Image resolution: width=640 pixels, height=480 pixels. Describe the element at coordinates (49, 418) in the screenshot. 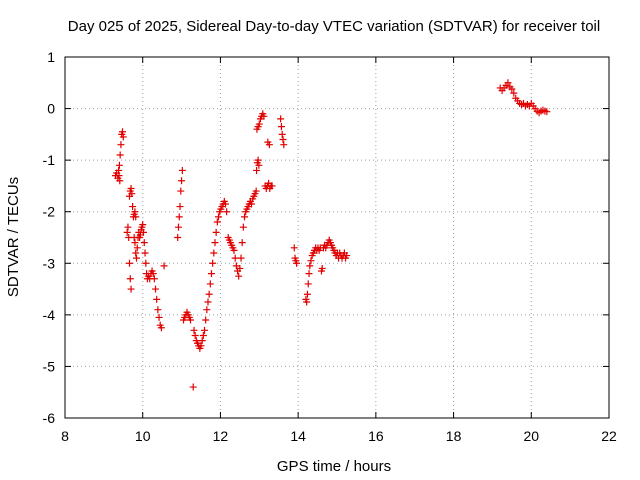

I see `y-tick-label: -6` at that location.